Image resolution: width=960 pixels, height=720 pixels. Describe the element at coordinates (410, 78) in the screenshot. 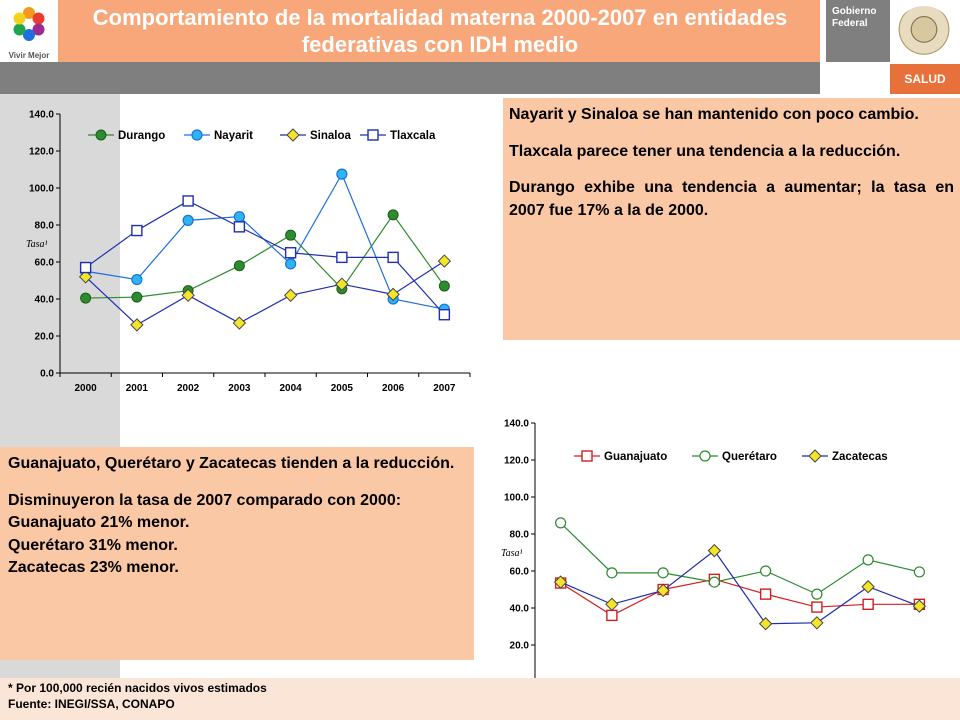

I see `header-grey-band` at that location.